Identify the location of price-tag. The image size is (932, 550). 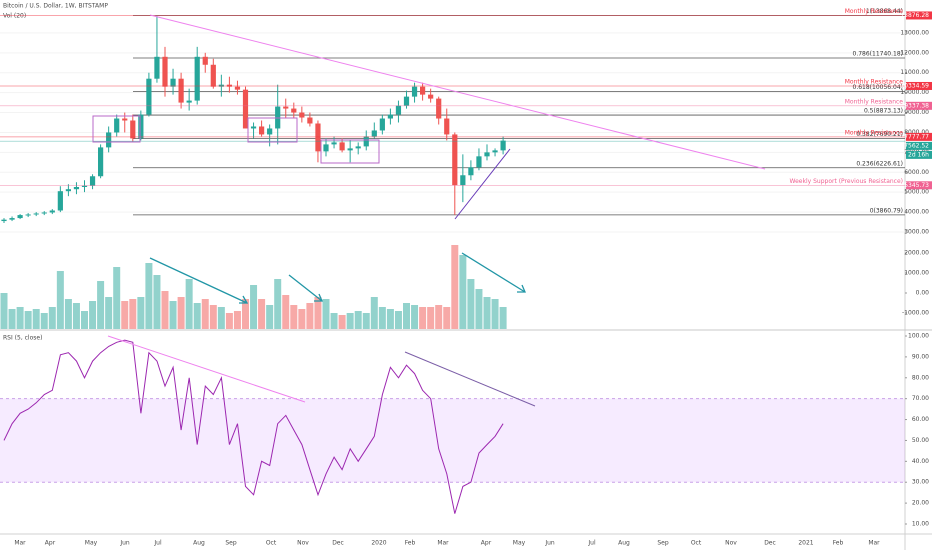
(919, 136).